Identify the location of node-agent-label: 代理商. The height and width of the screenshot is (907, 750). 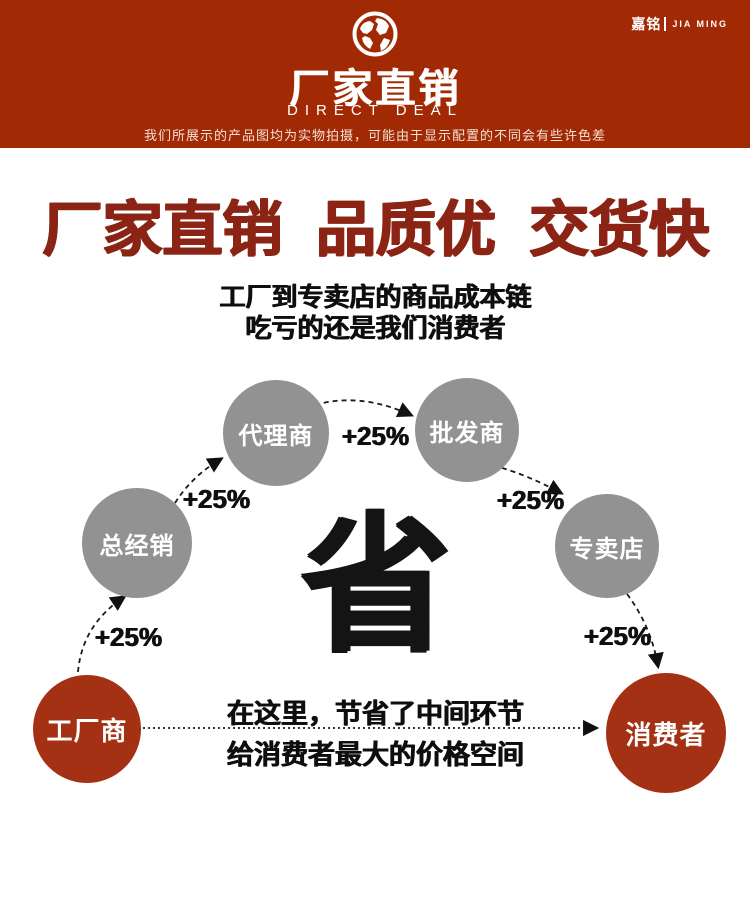
(276, 436).